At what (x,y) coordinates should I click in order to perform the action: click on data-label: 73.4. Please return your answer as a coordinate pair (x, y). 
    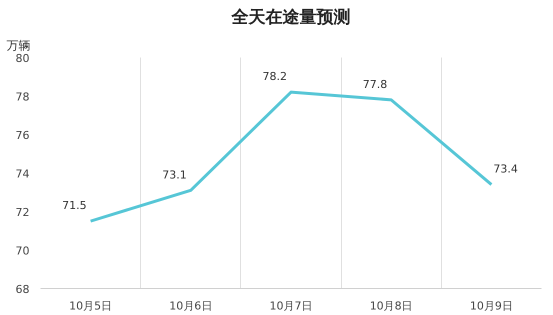
    Looking at the image, I should click on (505, 169).